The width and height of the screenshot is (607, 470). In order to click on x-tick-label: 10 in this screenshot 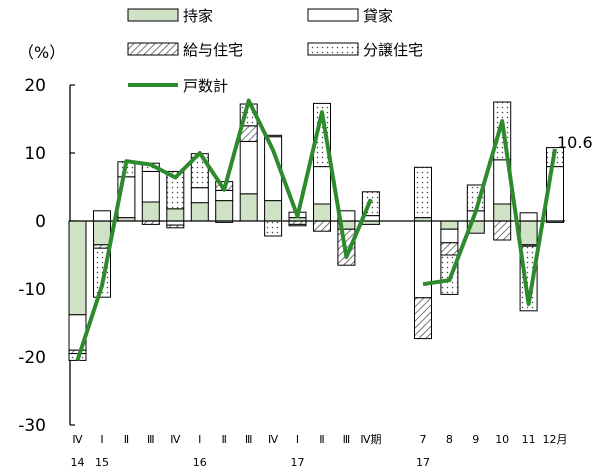, I will do `click(502, 439)`.